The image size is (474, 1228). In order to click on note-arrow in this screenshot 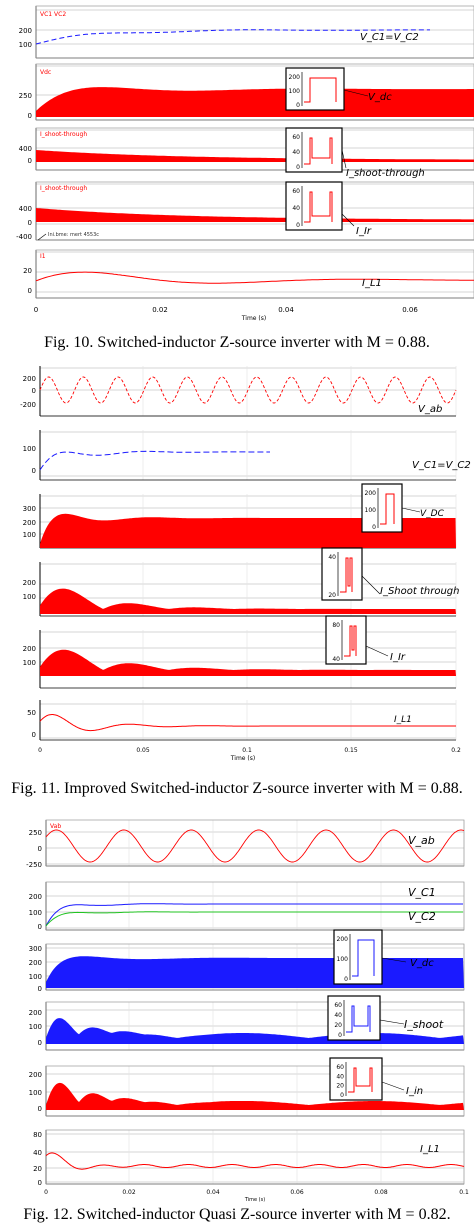, I will do `click(42, 237)`.